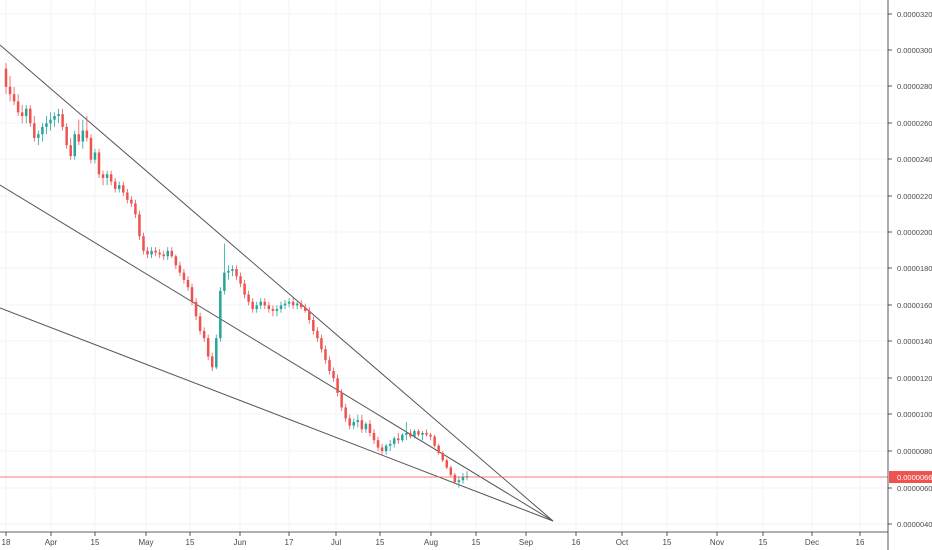  Describe the element at coordinates (622, 542) in the screenshot. I see `x-tick-label: Oct` at that location.